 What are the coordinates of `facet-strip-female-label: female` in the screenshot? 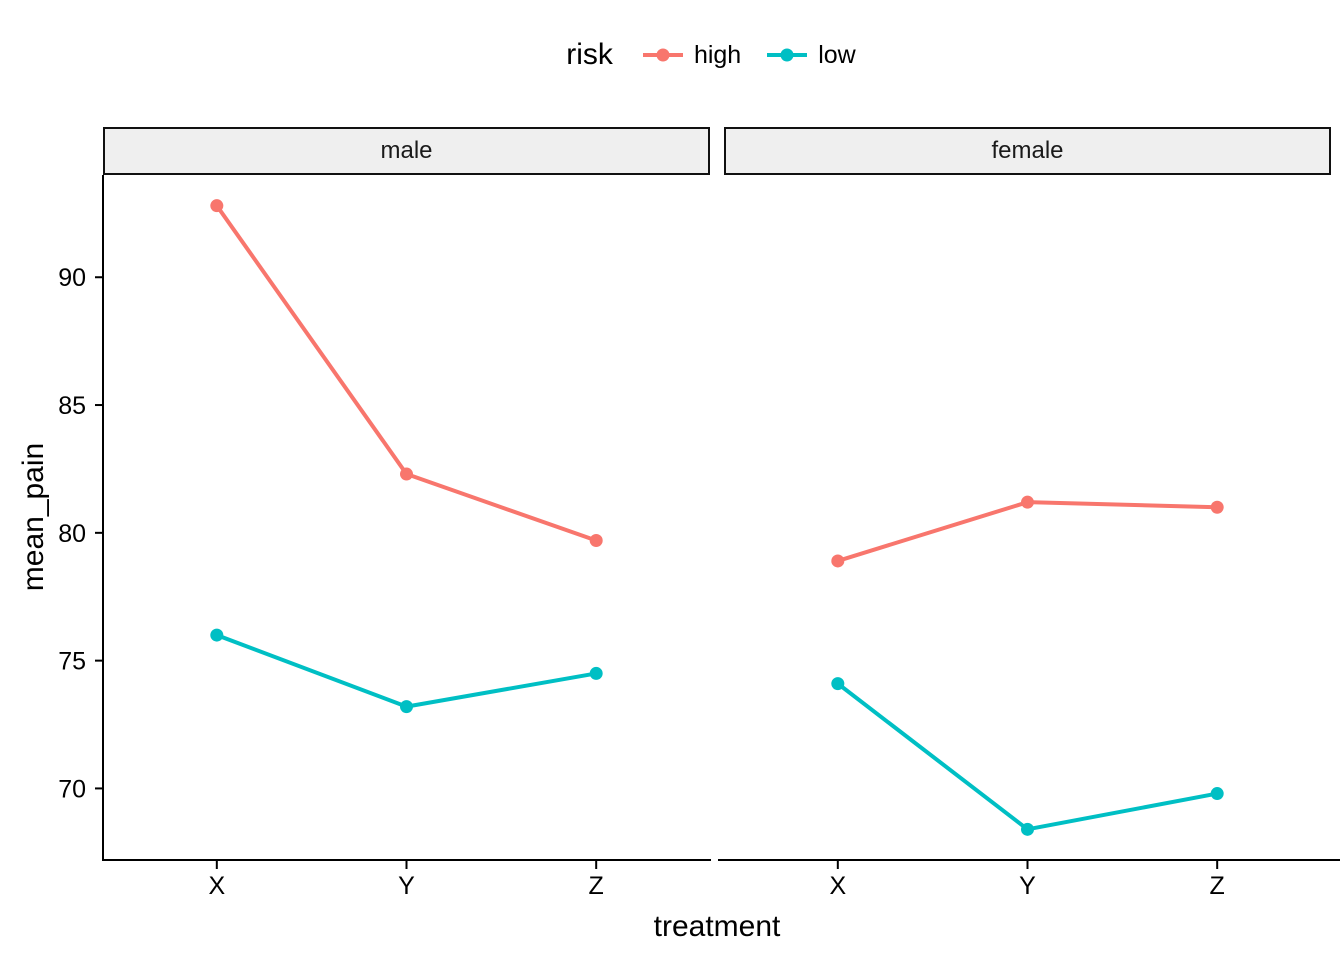 It's located at (1027, 150).